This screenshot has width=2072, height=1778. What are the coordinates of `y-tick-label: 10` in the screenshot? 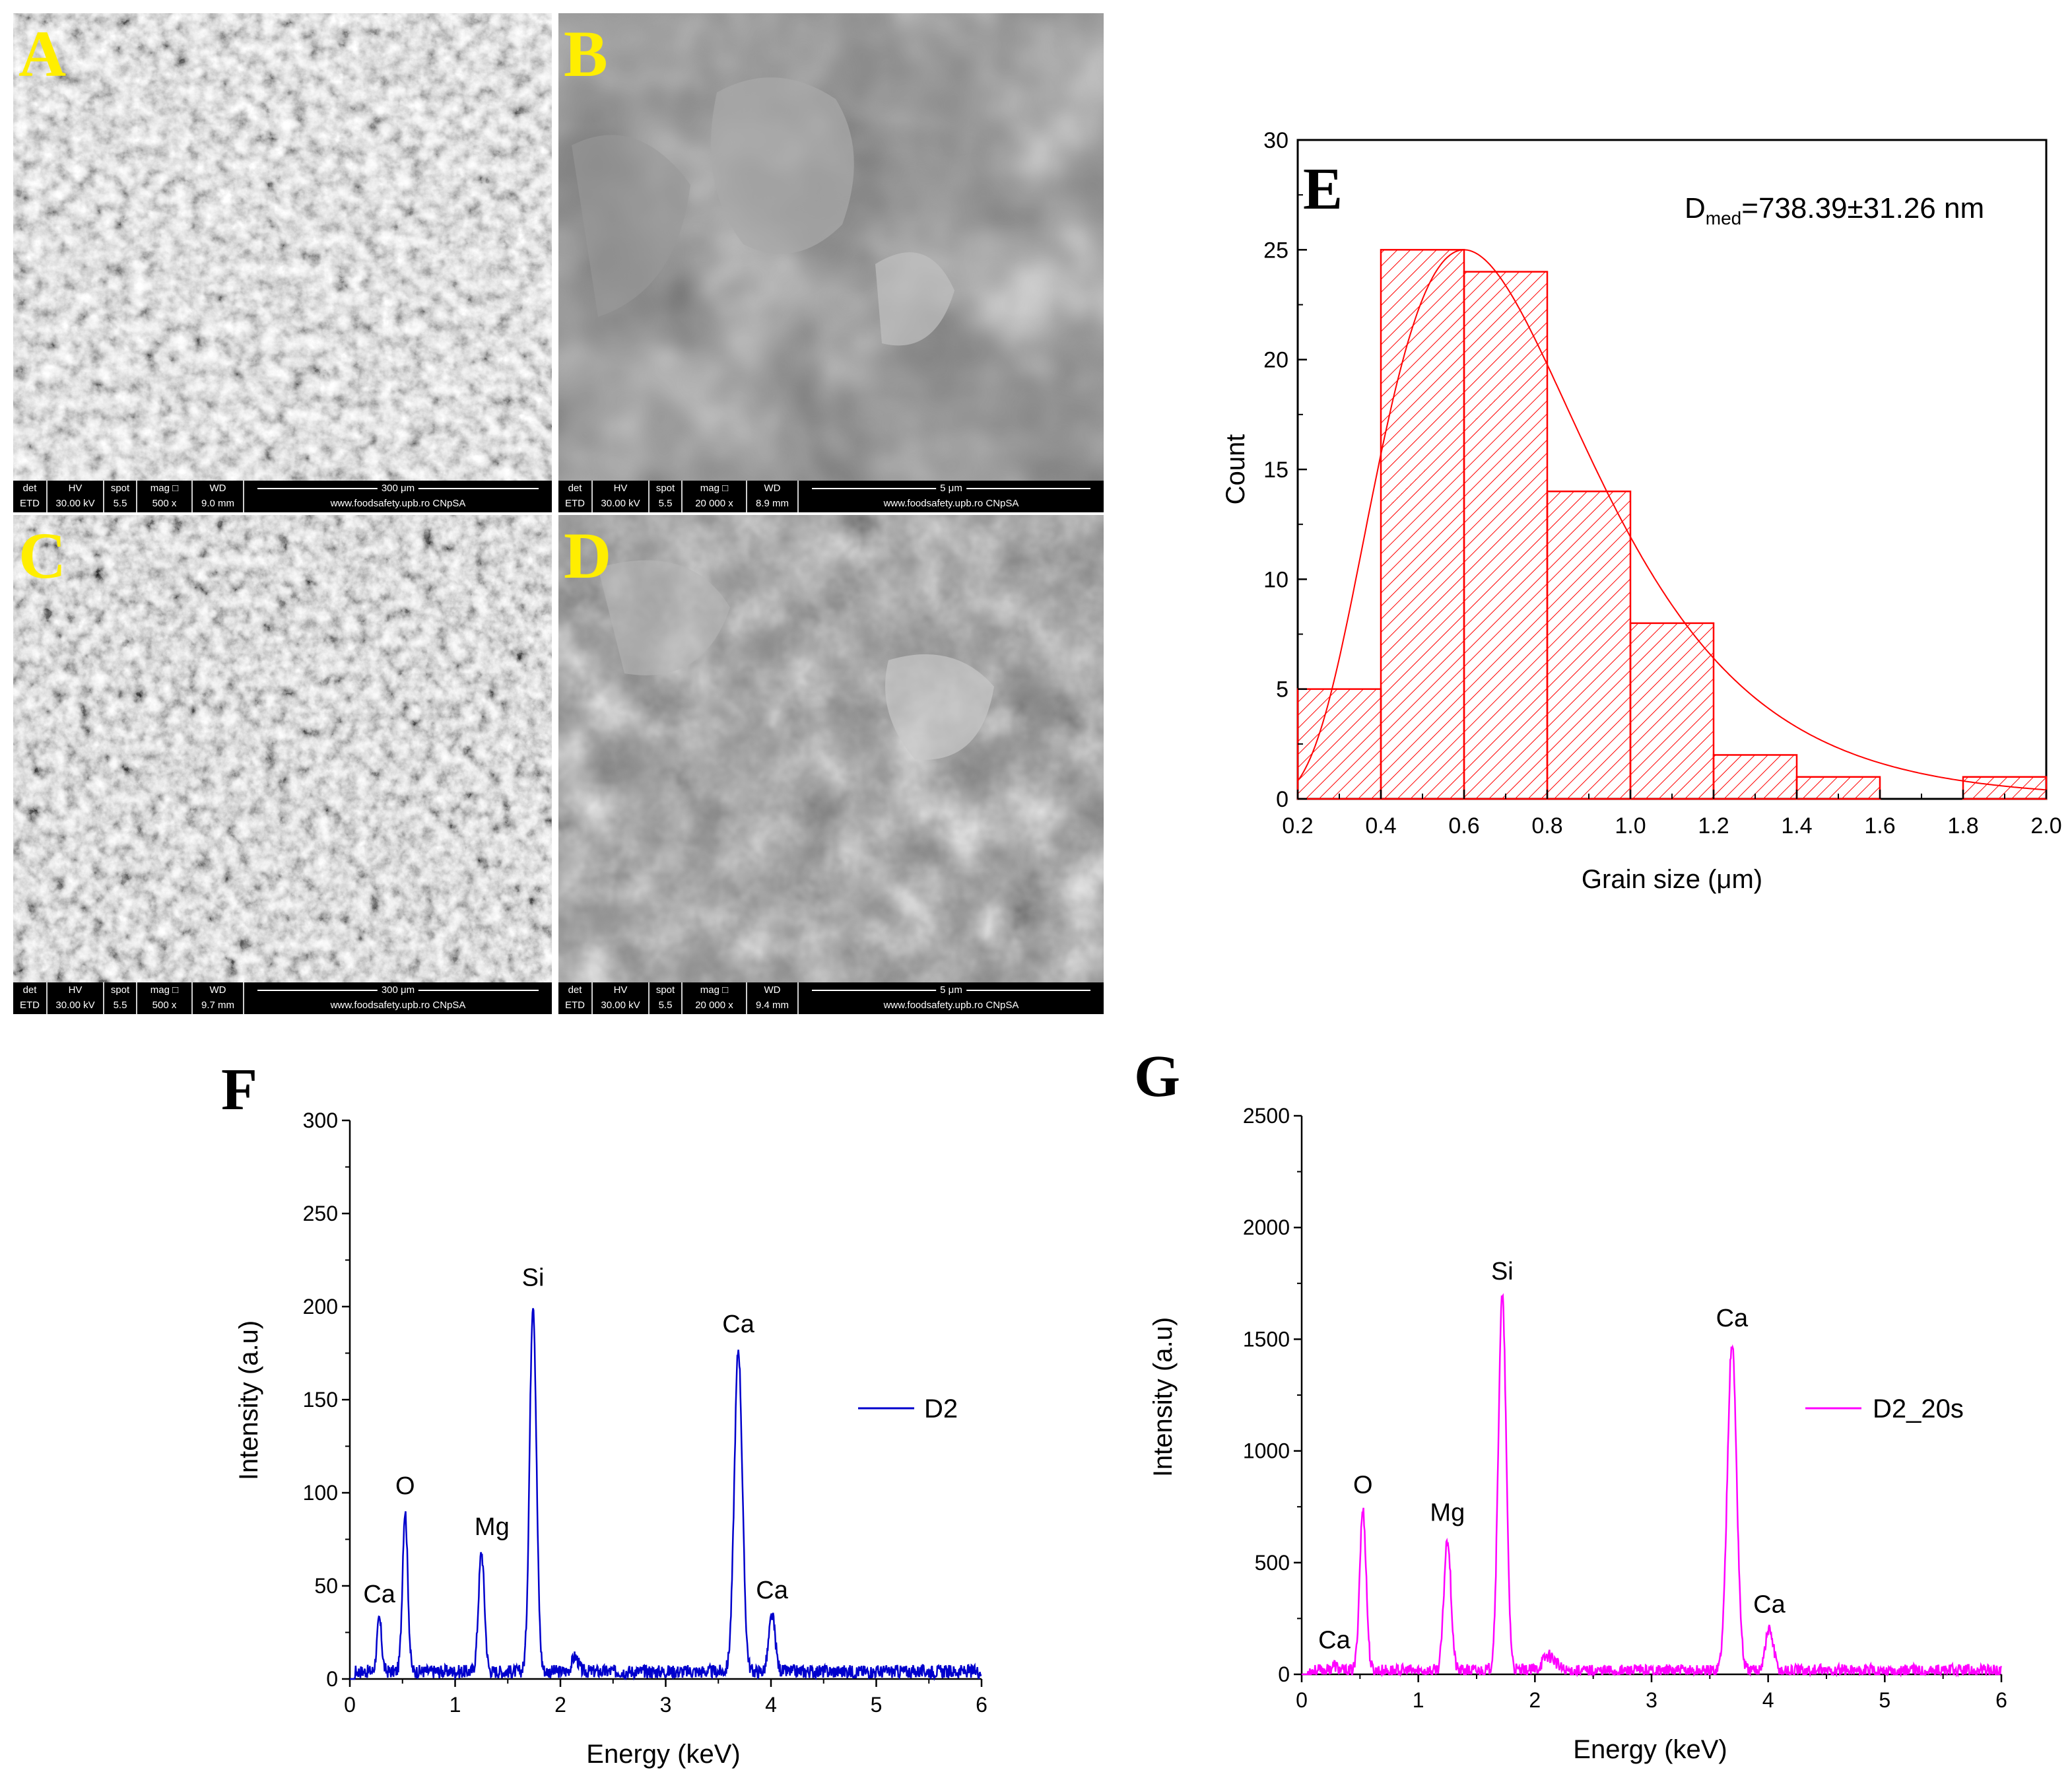 It's located at (1275, 579).